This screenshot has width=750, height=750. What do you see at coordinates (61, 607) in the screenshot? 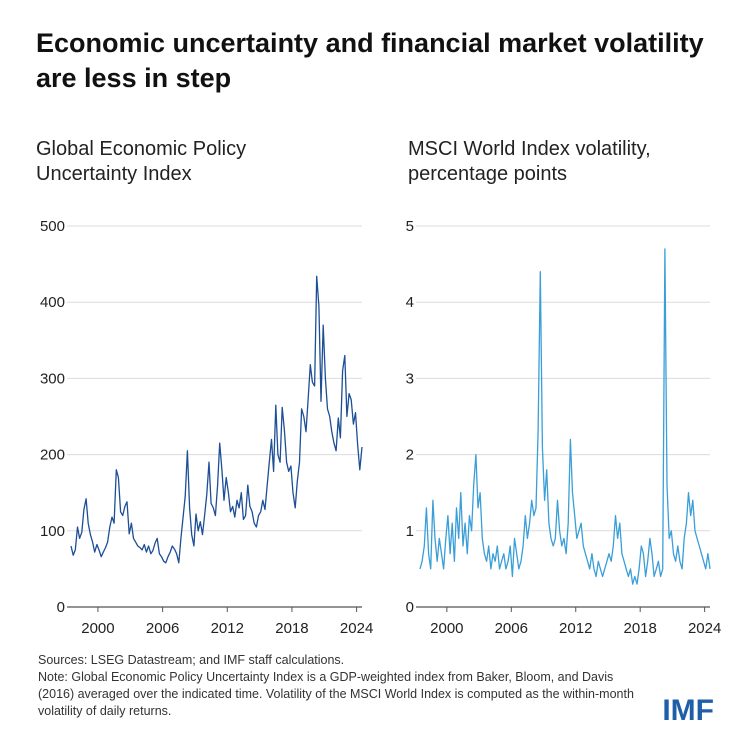
I see `left-y-tick-label: 0` at bounding box center [61, 607].